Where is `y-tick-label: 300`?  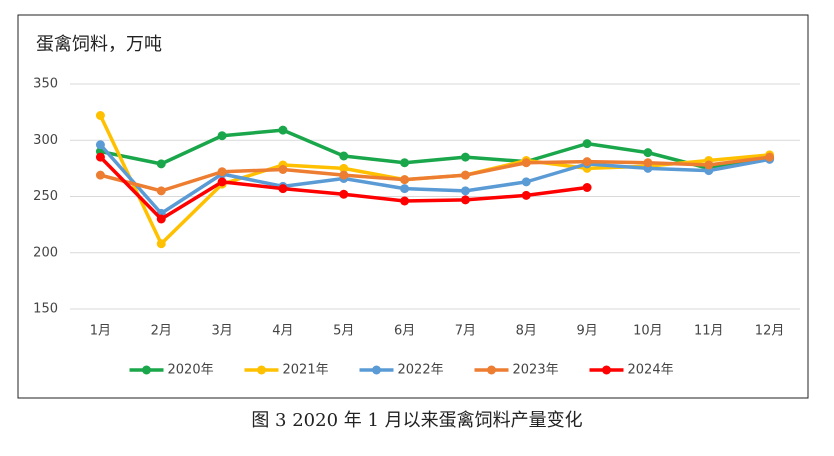
y-tick-label: 300 is located at coordinates (45, 140).